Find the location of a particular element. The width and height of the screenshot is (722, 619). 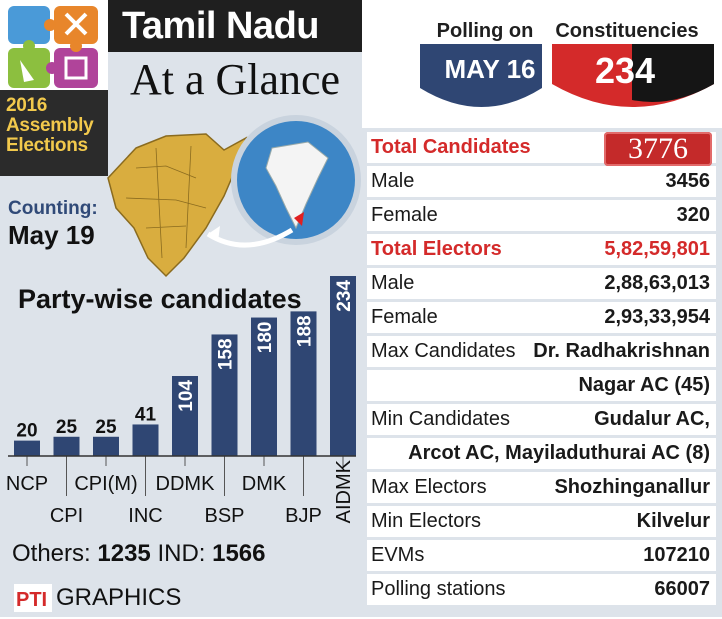

ind-value: 1566 is located at coordinates (239, 553).